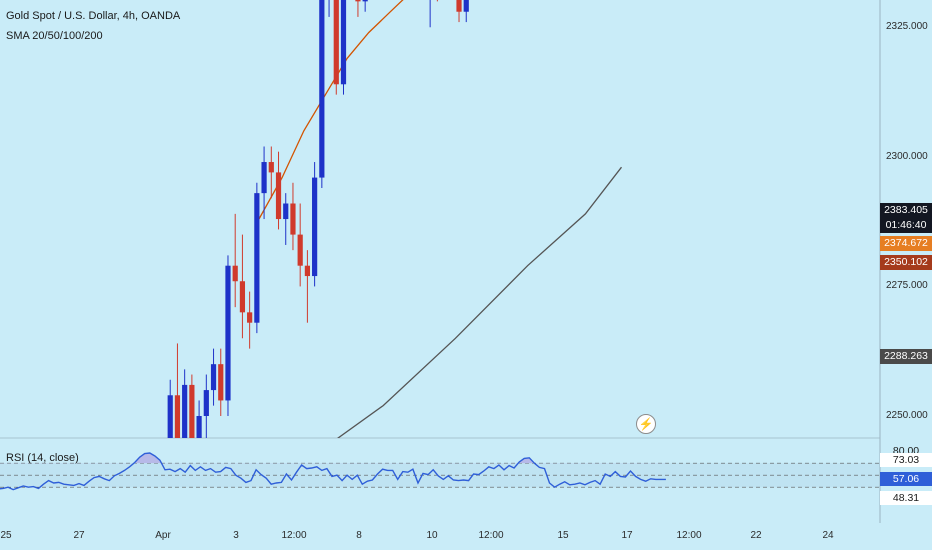 The width and height of the screenshot is (932, 550). I want to click on sma50-badge: 2350.102, so click(906, 262).